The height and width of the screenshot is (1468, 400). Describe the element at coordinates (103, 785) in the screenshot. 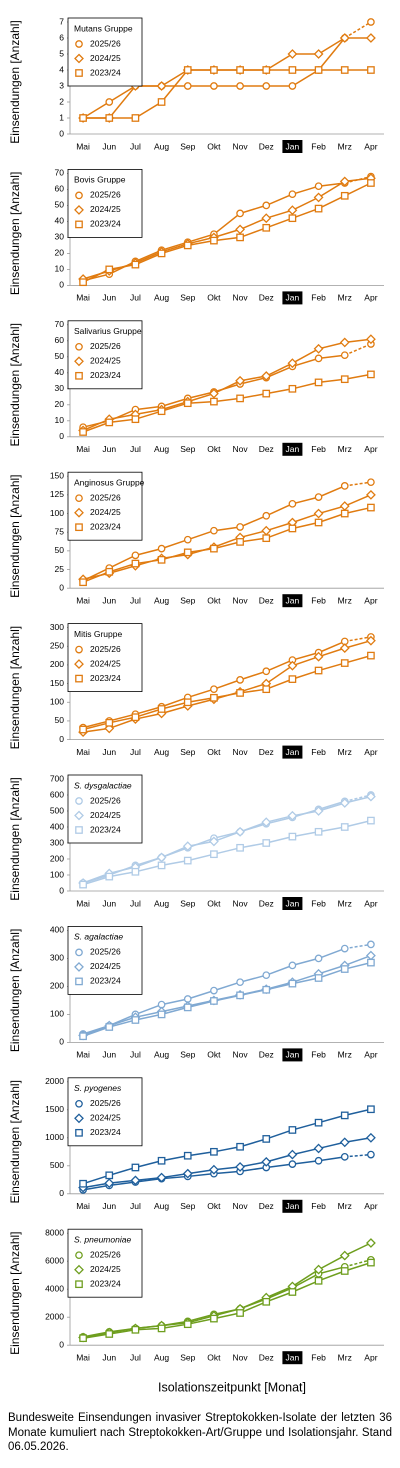

I see `legend-title: S. dysgalactiae` at that location.